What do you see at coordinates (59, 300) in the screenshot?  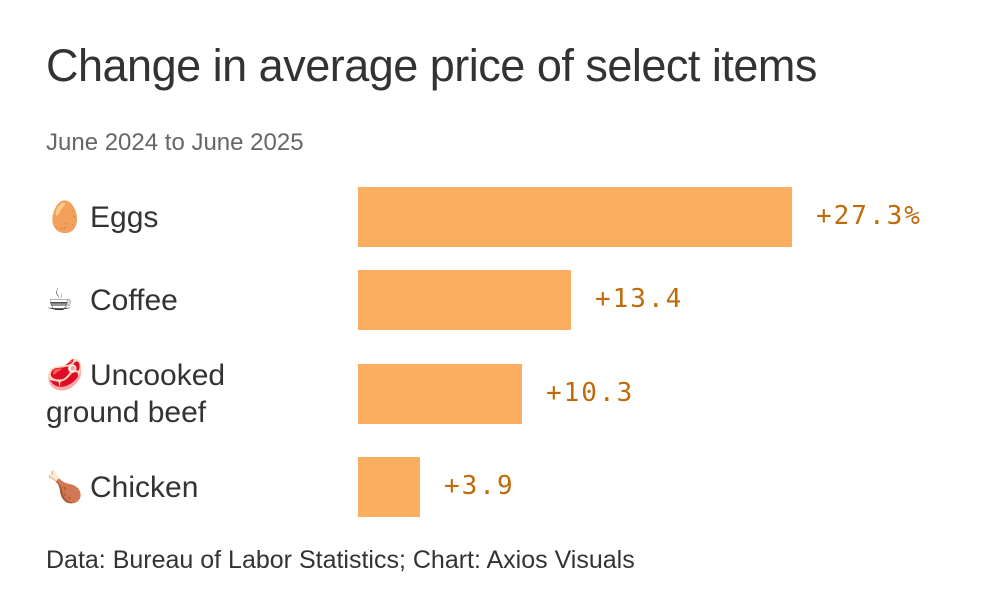 I see `coffee-icon: ☕` at bounding box center [59, 300].